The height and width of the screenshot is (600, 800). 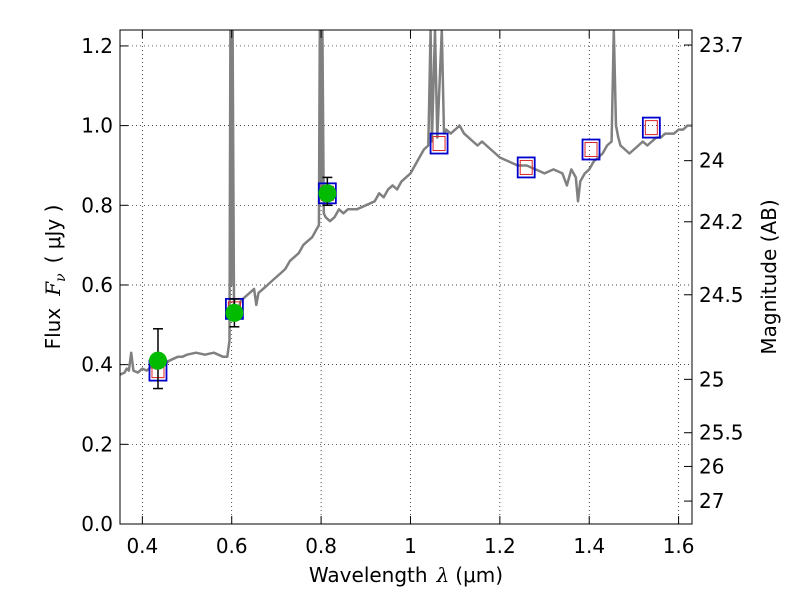 What do you see at coordinates (721, 45) in the screenshot?
I see `y2-tick-label-0: 23.7` at bounding box center [721, 45].